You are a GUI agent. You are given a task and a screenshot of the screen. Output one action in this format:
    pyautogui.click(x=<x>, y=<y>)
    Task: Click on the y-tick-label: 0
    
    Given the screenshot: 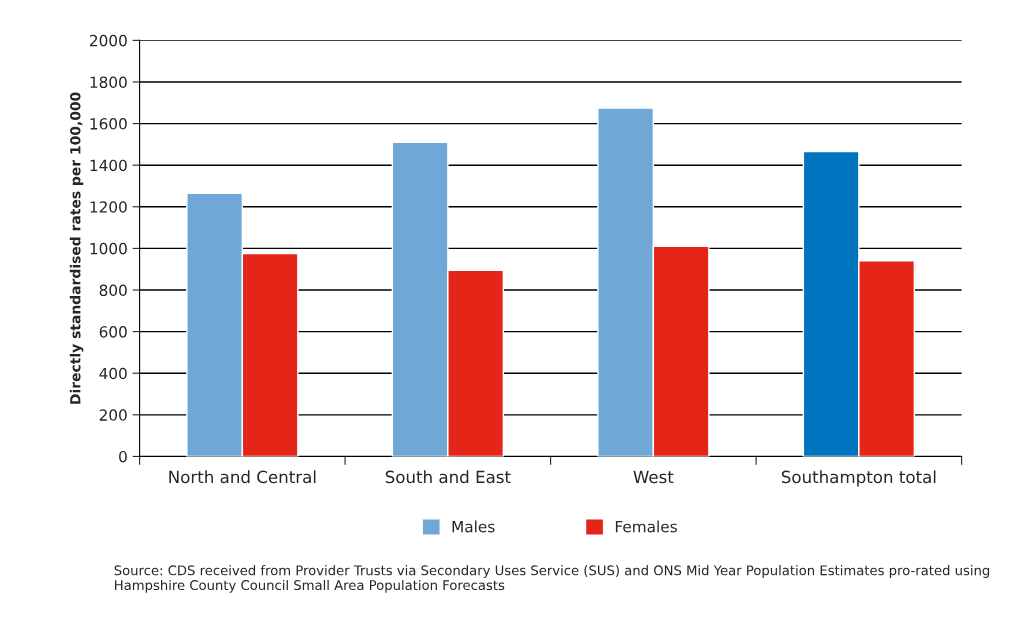 What is the action you would take?
    pyautogui.click(x=123, y=456)
    